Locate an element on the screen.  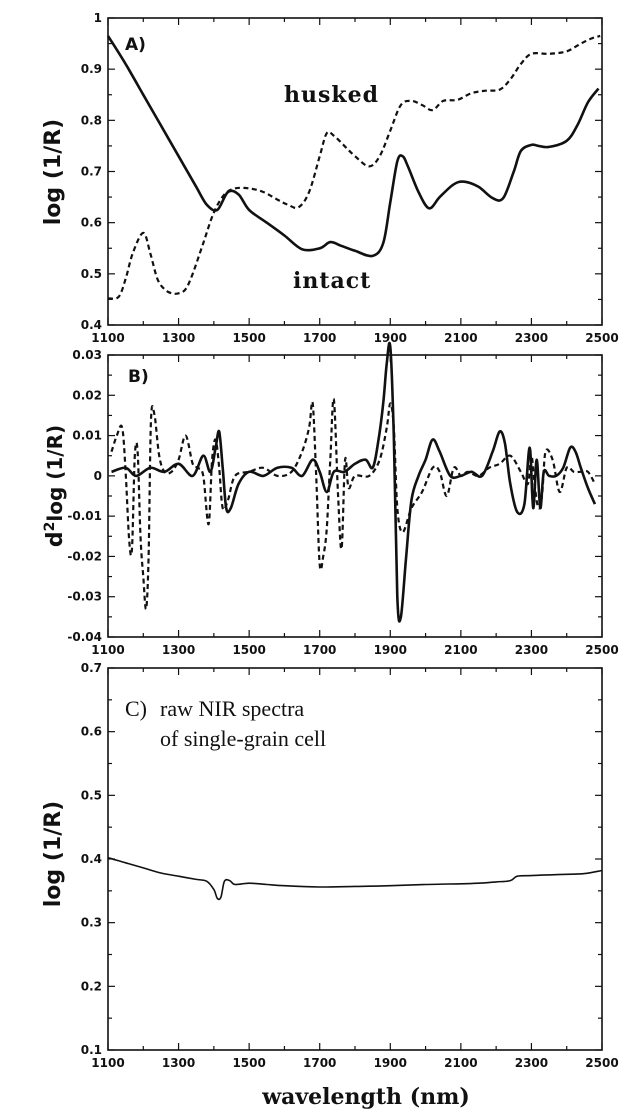
panel-a-x-tick-label: 2100 is located at coordinates (460, 338).